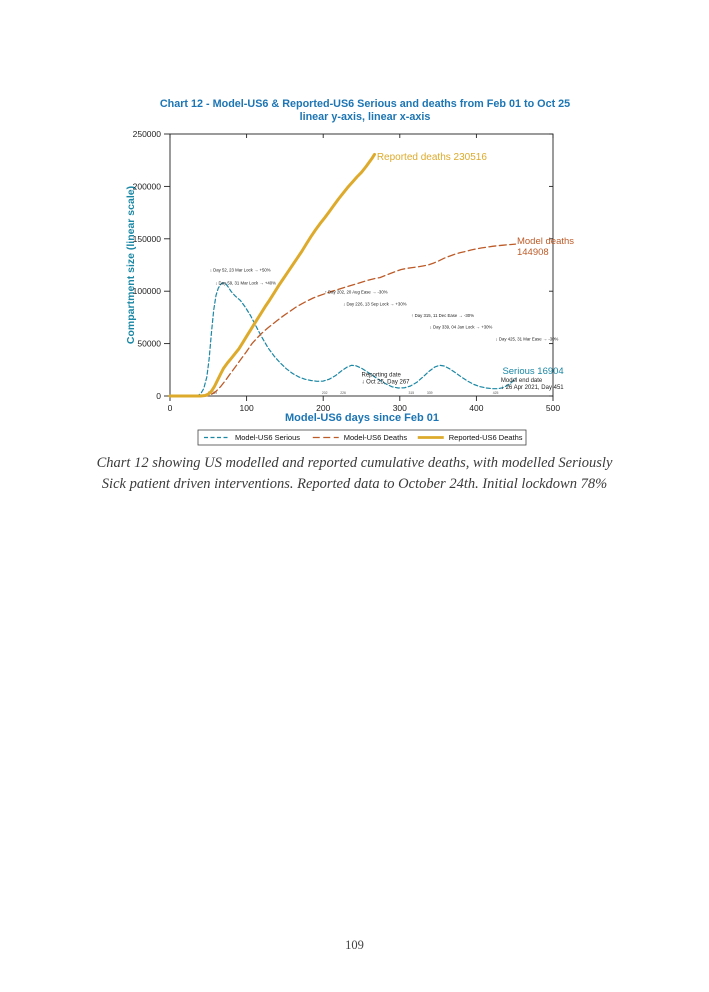 Image resolution: width=709 pixels, height=992 pixels. I want to click on svg-text:Model end date↓ 26 Apr 2021, D: Model end date ↓ 26 Apr 2021, Day 451, so click(532, 384).